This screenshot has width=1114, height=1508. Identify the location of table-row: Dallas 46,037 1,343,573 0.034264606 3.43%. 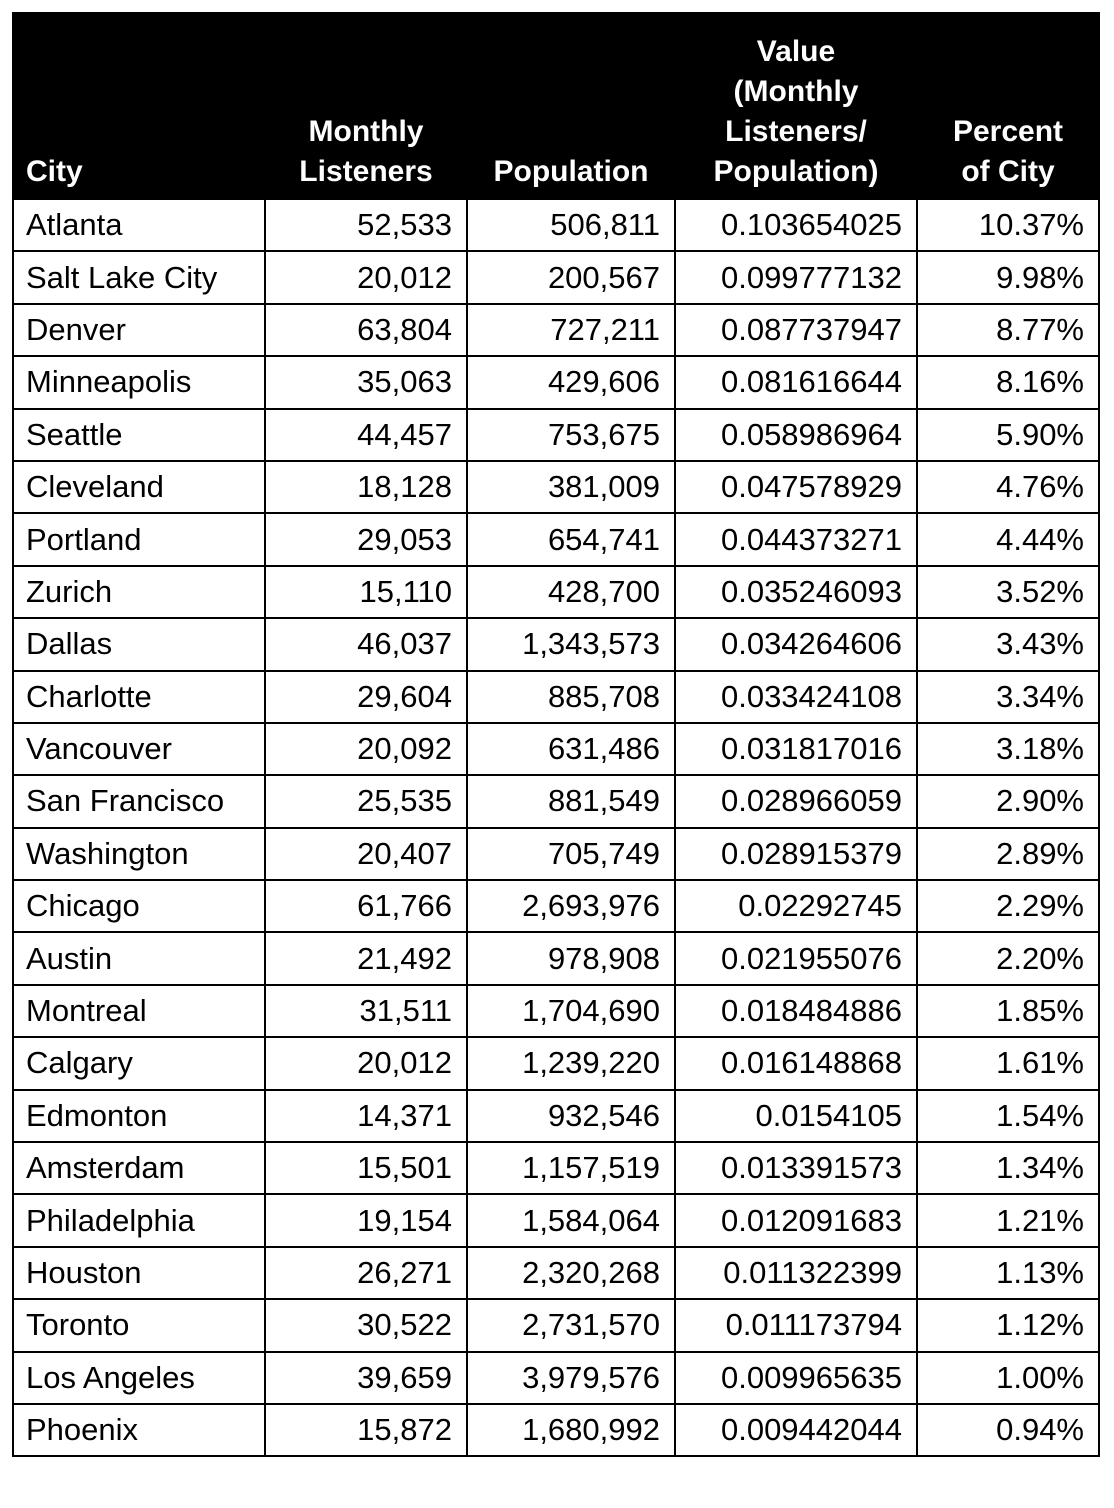
(556, 644).